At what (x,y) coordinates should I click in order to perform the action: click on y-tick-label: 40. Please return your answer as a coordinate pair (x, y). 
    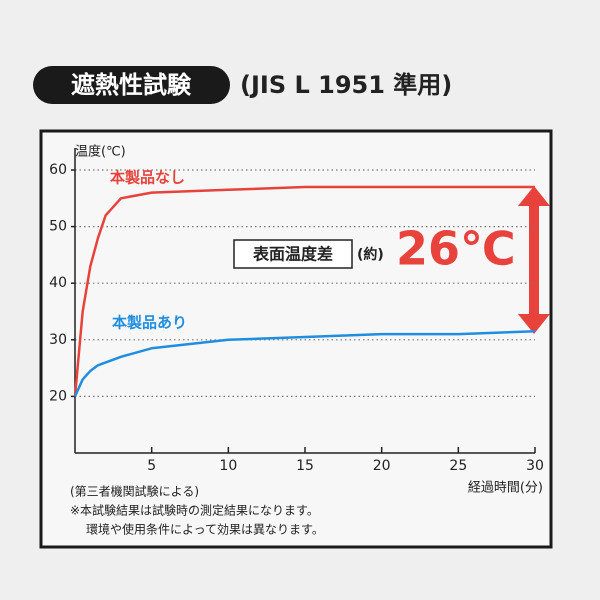
    Looking at the image, I should click on (58, 283).